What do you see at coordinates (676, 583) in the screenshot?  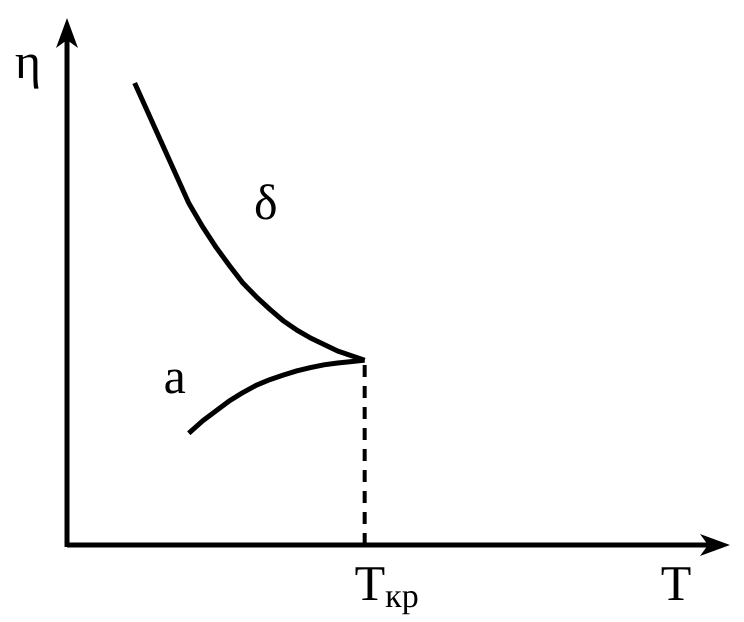 I see `x-axis-title: T` at bounding box center [676, 583].